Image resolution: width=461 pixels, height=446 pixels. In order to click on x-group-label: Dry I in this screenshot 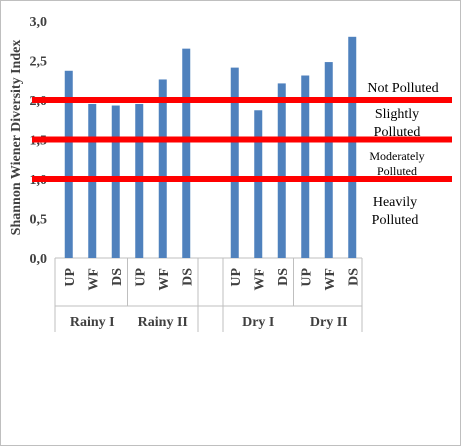, I will do `click(258, 322)`.